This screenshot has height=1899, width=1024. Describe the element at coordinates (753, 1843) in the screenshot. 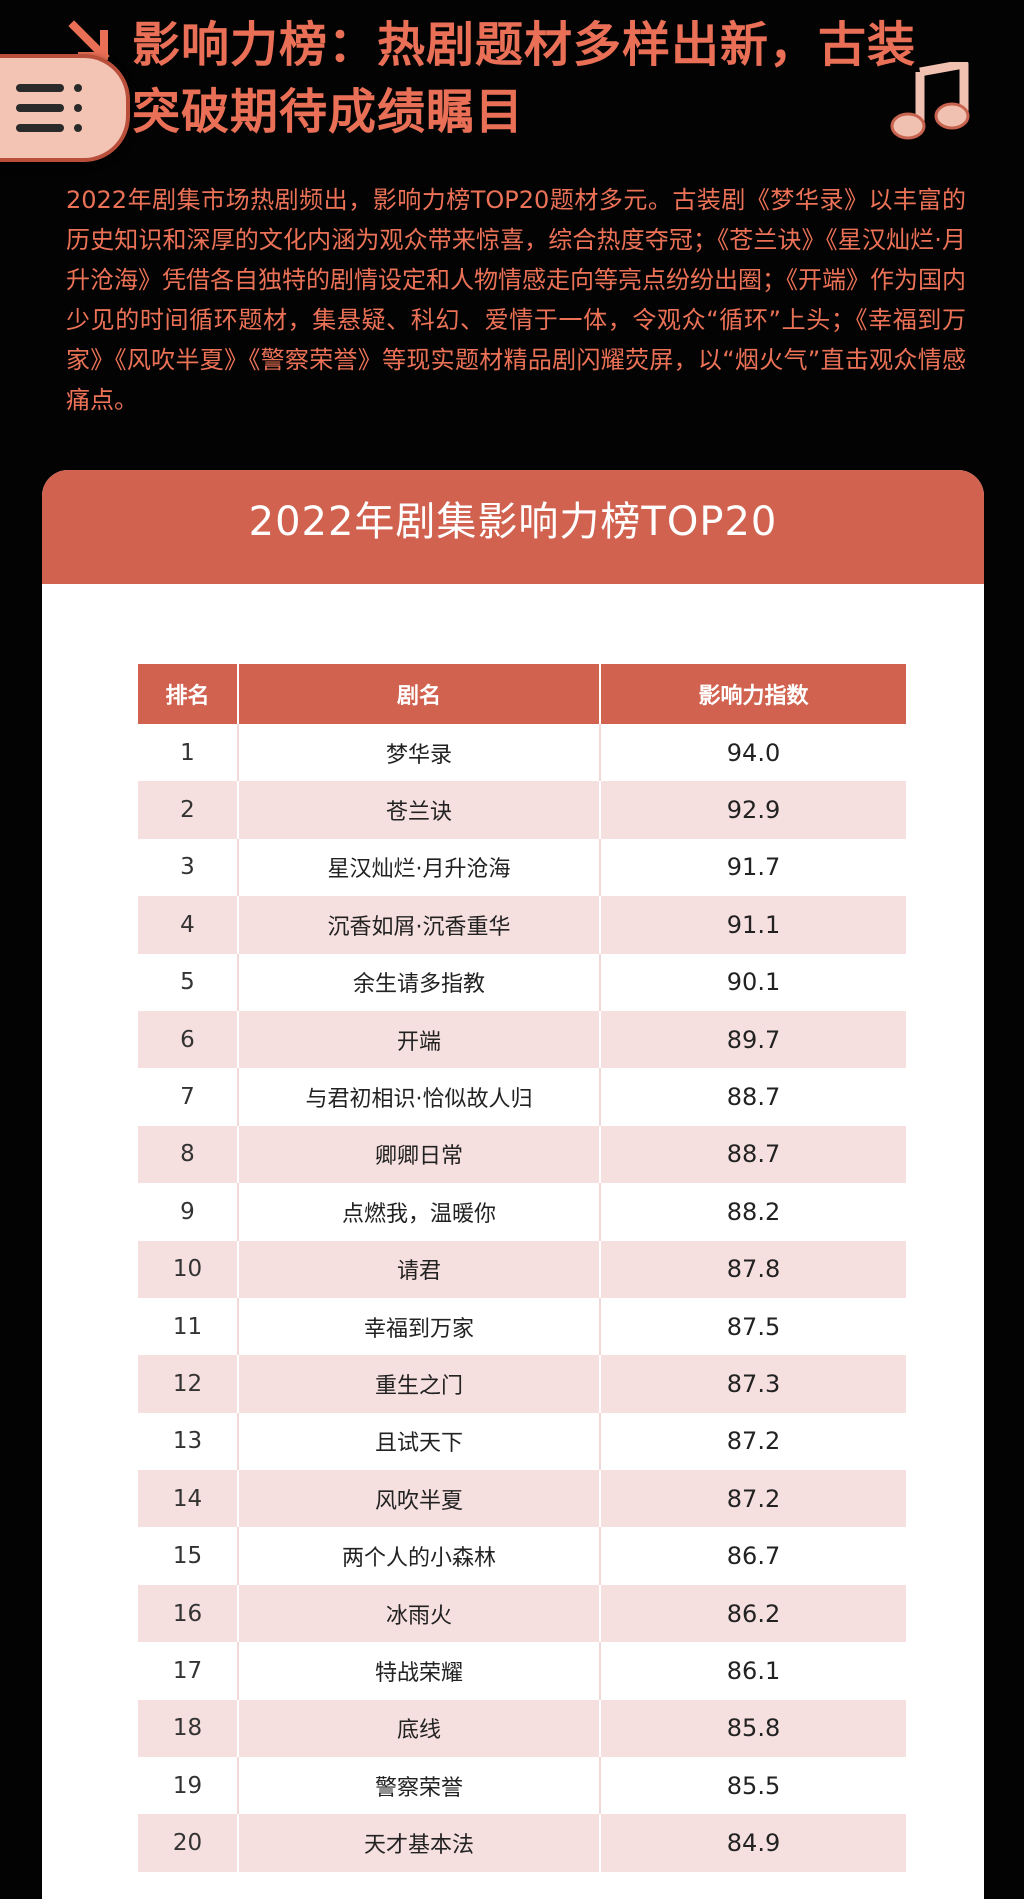

I see `score-cell: 84.9` at that location.